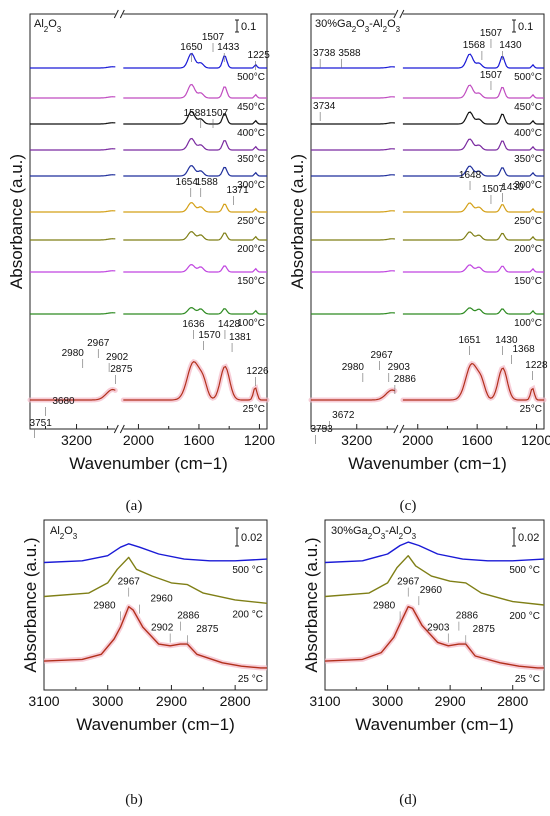 This screenshot has width=550, height=816. What do you see at coordinates (473, 118) in the screenshot?
I see `spectrum-c-400C` at bounding box center [473, 118].